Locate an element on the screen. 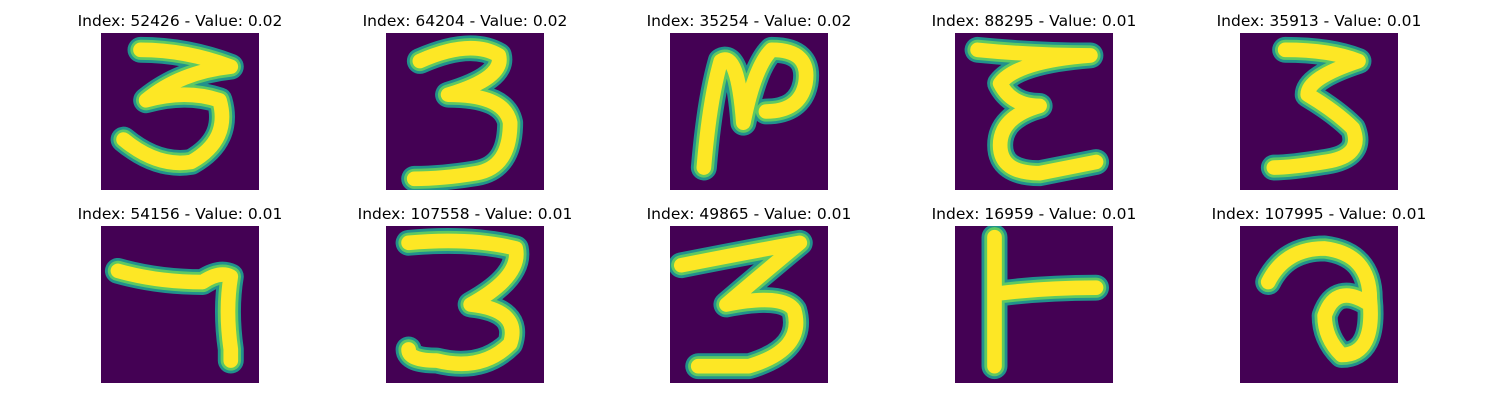 This screenshot has width=1500, height=400. panel-3: Index: 35254 - Value: 0.02 is located at coordinates (749, 102).